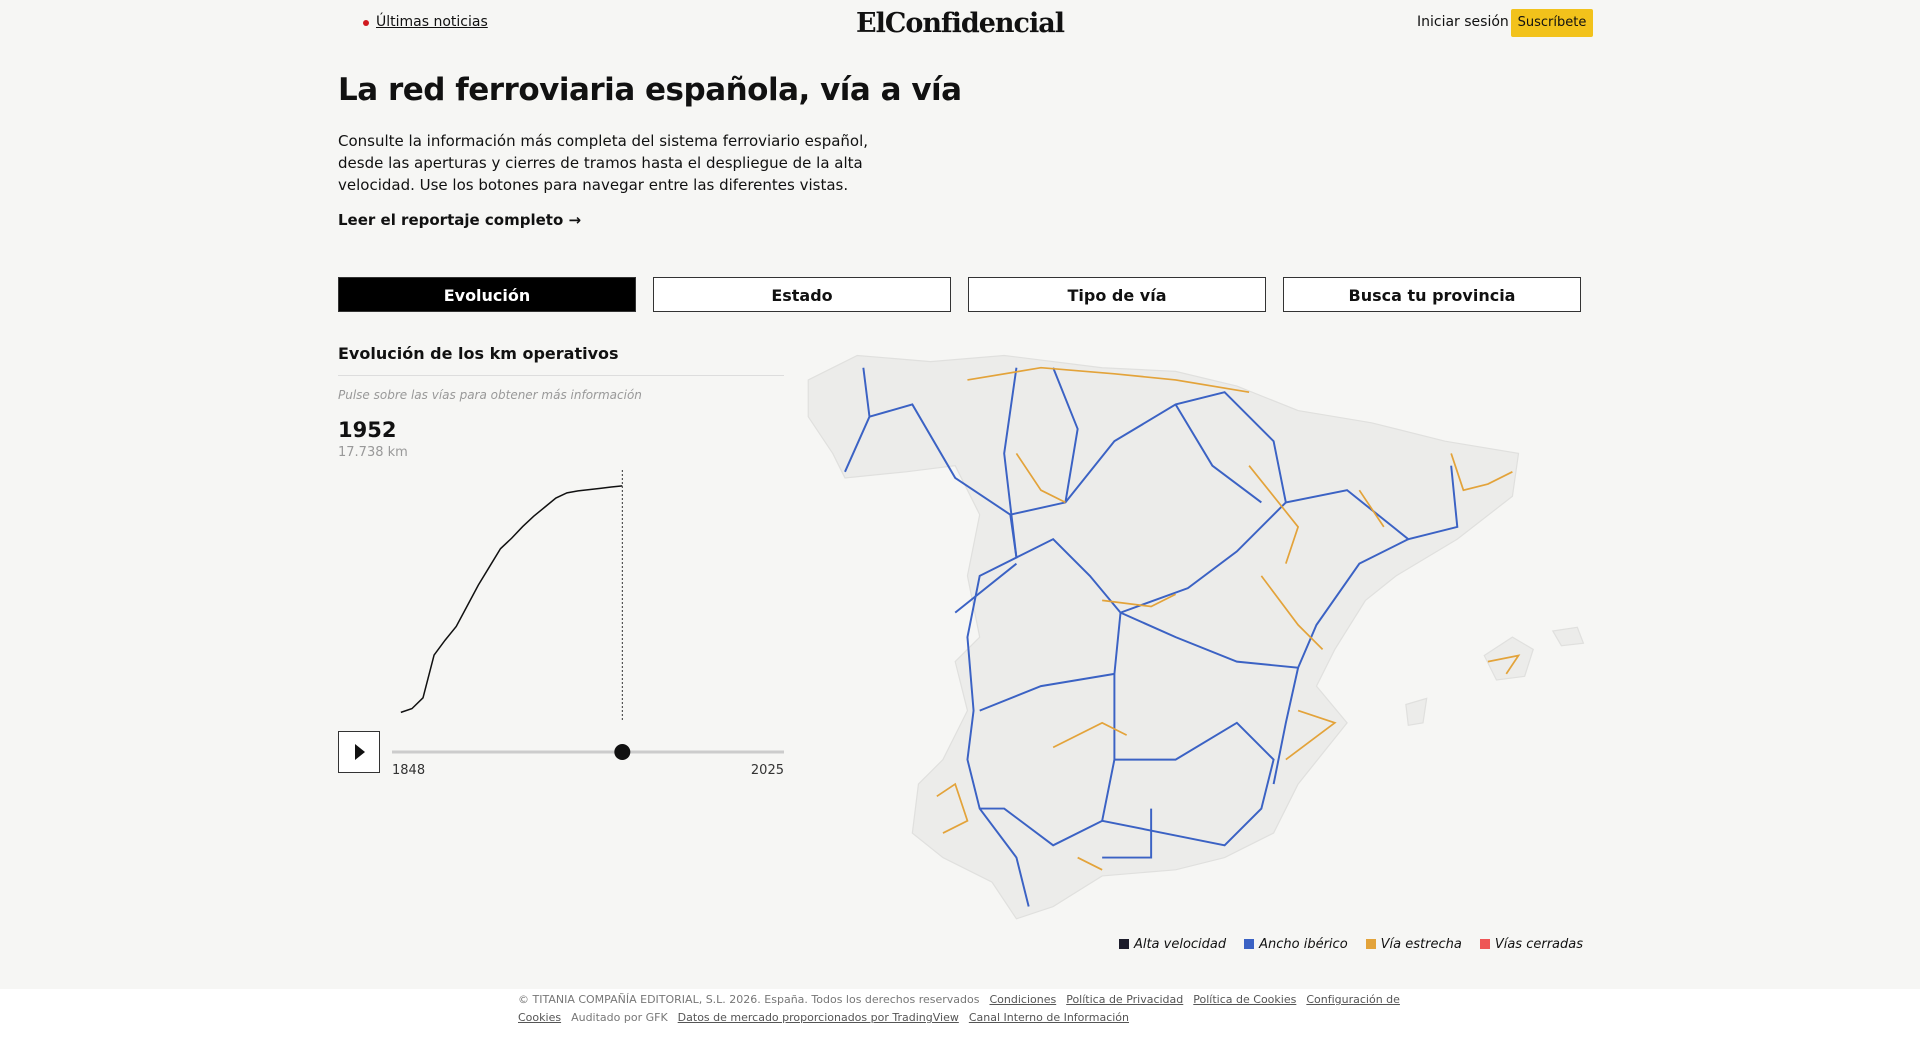 The image size is (1920, 1046). I want to click on current-year: 1952, so click(367, 430).